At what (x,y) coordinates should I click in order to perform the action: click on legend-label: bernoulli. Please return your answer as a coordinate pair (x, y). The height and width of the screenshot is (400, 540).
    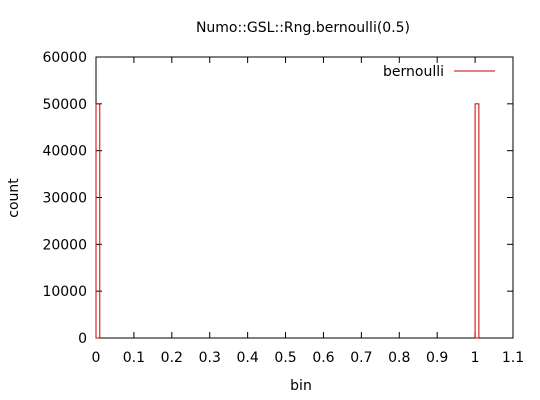
    Looking at the image, I should click on (413, 72).